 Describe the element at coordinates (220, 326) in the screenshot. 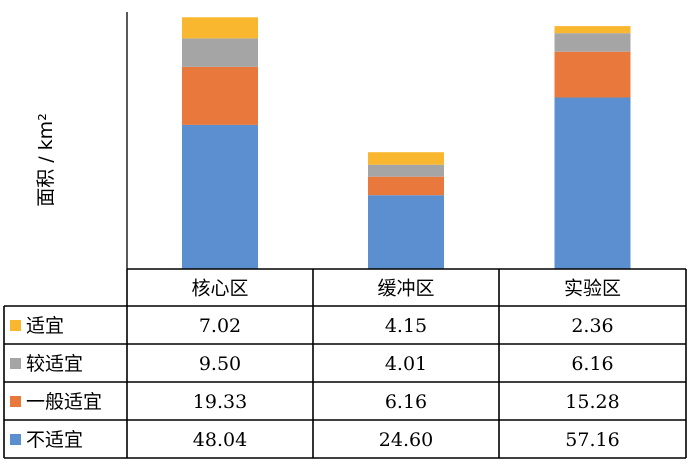

I see `data-label: 7.02` at that location.